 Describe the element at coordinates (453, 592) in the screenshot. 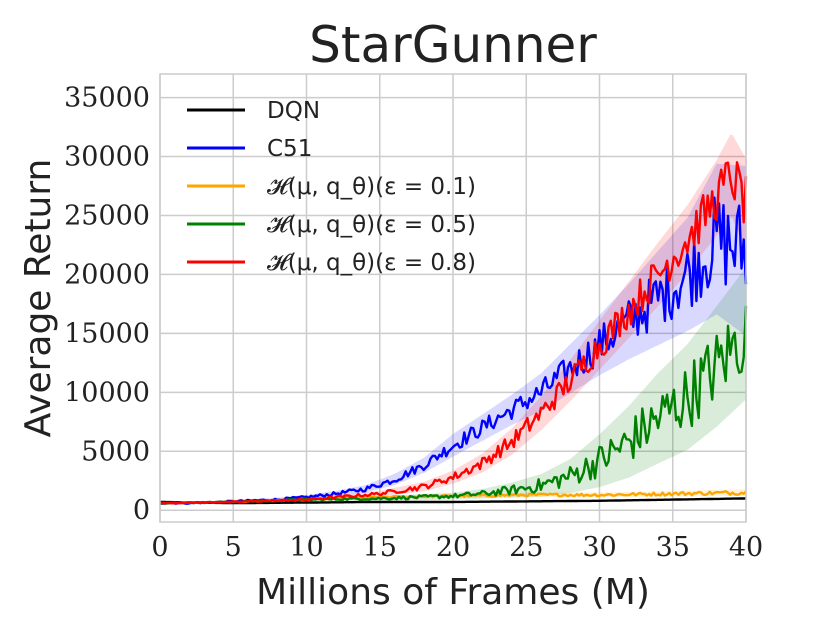

I see `x-axis-label: Millions of Frames (M)` at that location.